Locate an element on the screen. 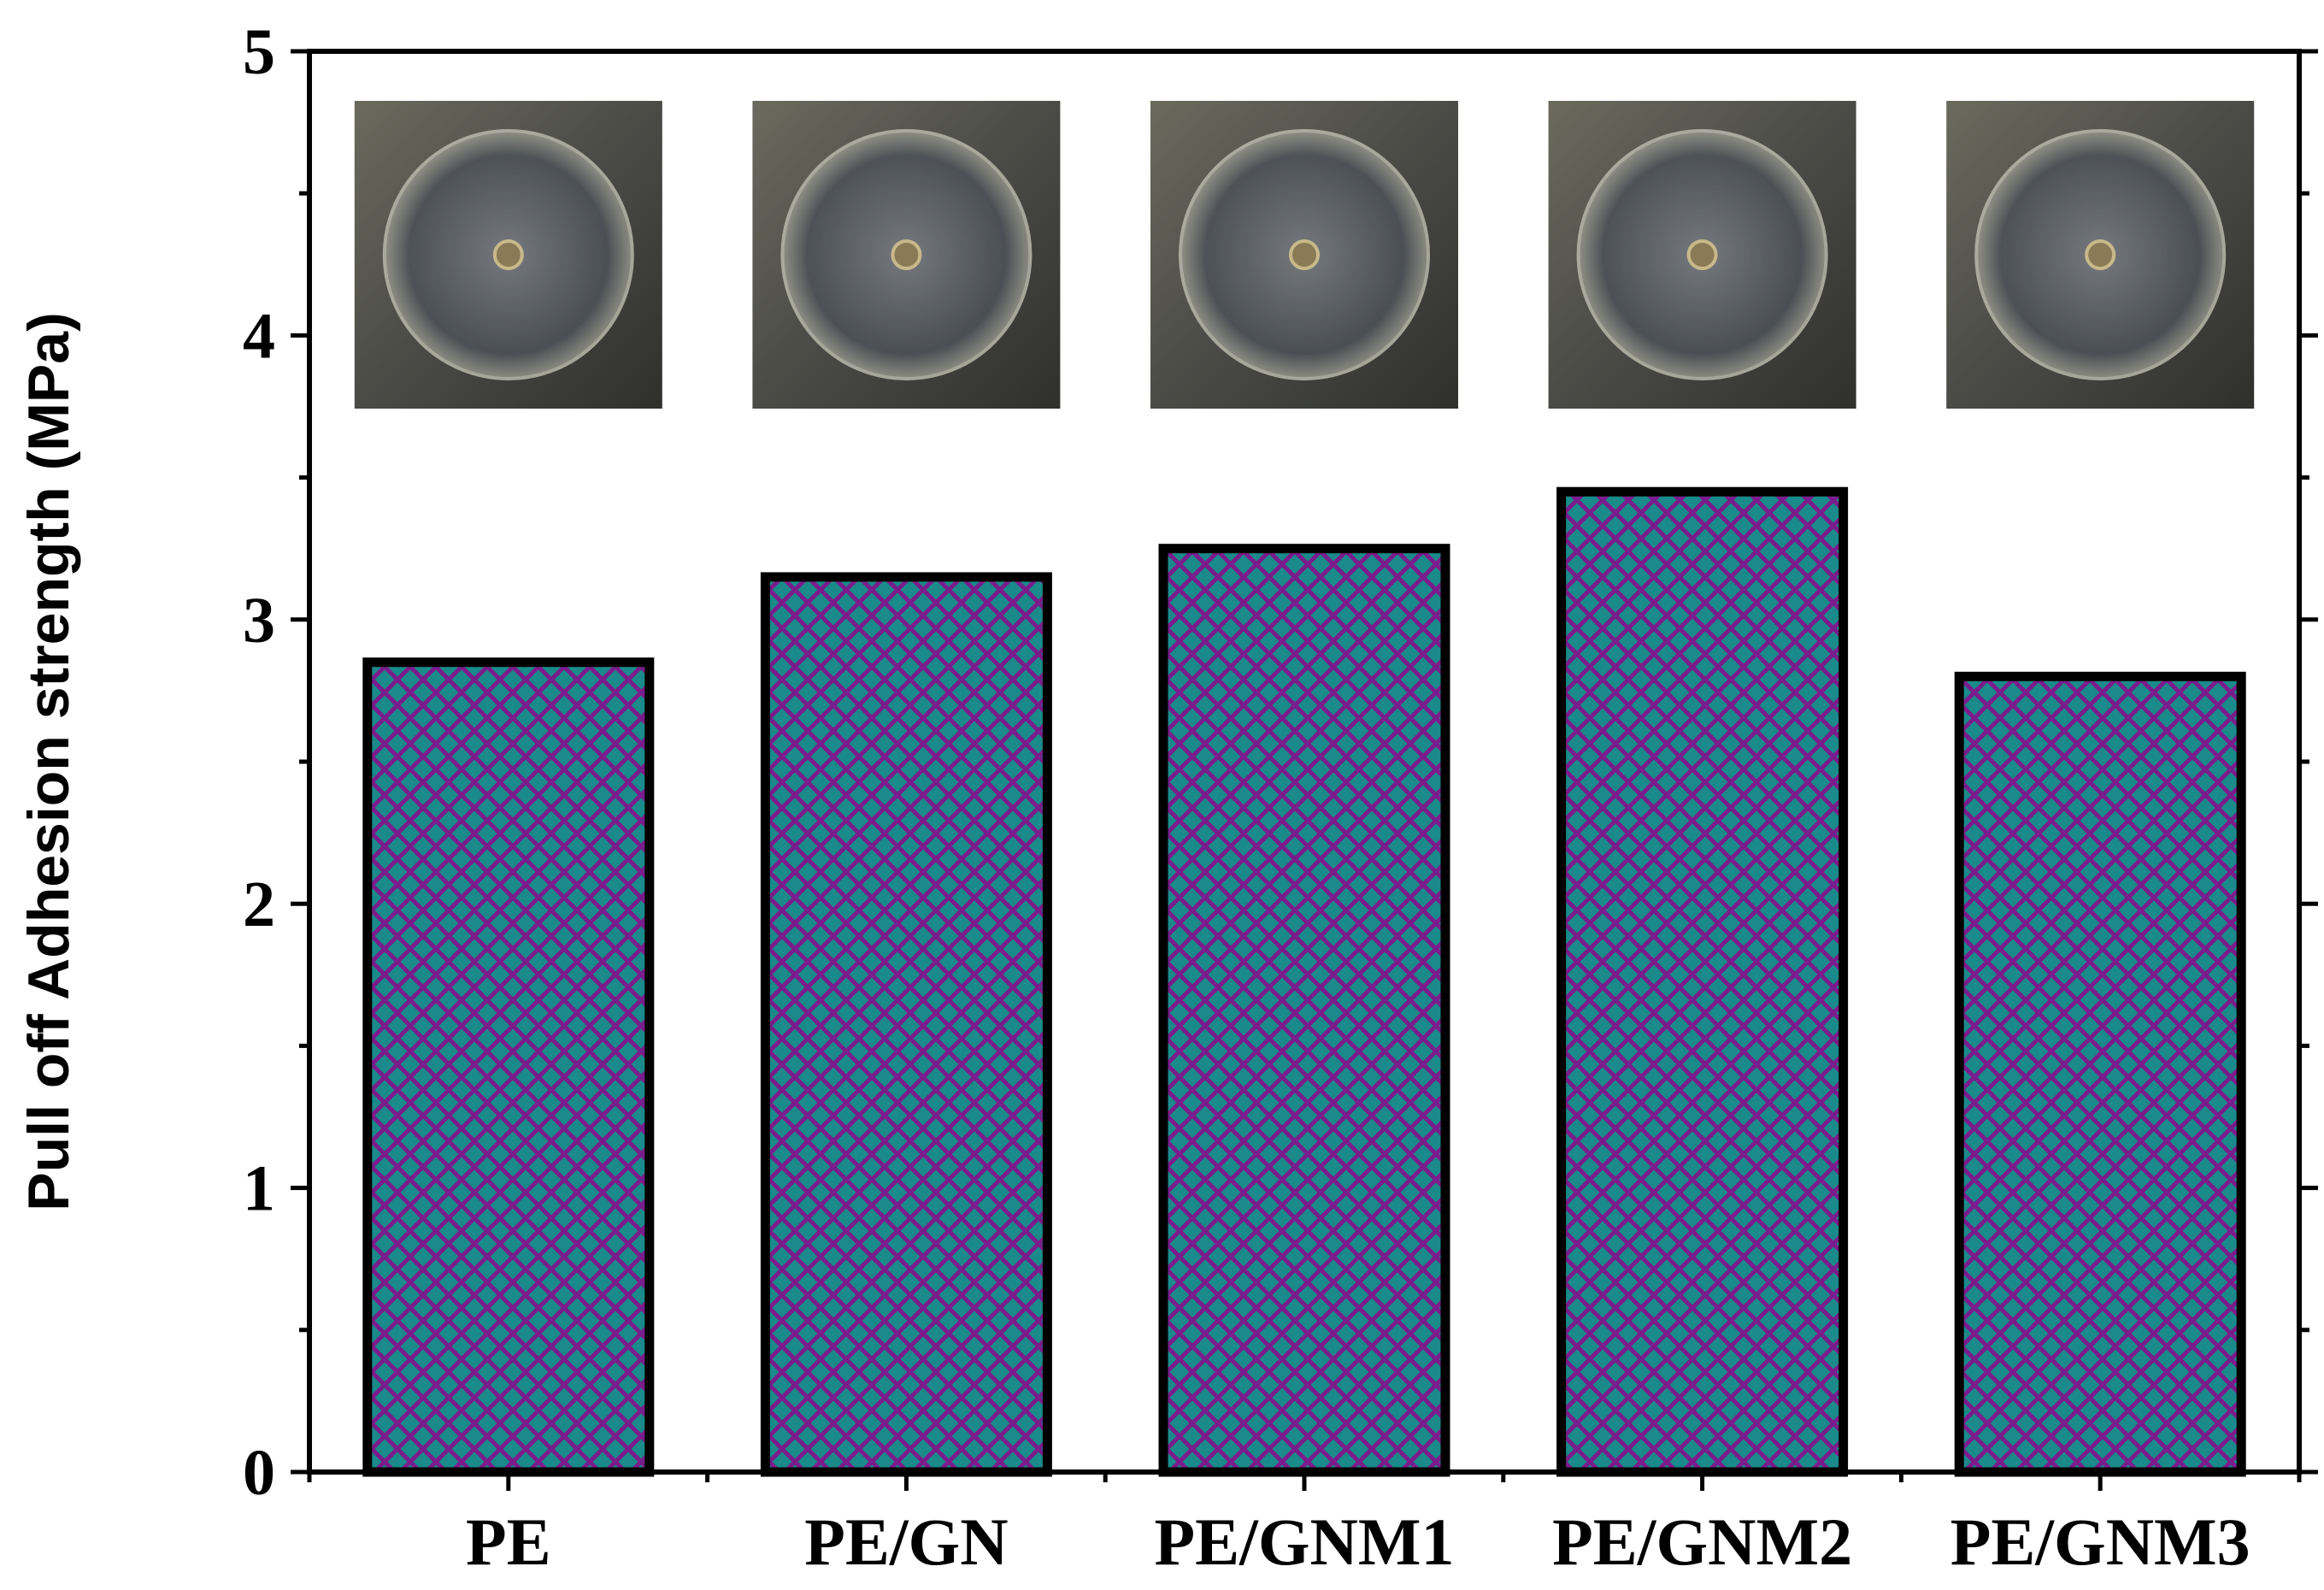 The width and height of the screenshot is (2324, 1590). x-axis: PE PE/GN PE/GNM1 PE/GNM2 PE/GNM3 is located at coordinates (1304, 1525).